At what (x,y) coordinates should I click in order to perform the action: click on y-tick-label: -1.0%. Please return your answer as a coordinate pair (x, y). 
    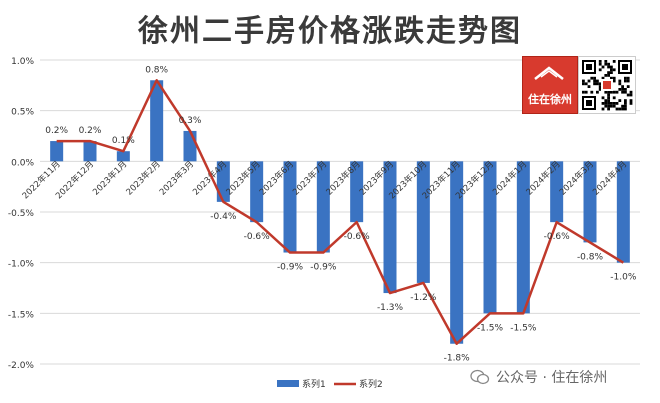
    Looking at the image, I should click on (21, 265).